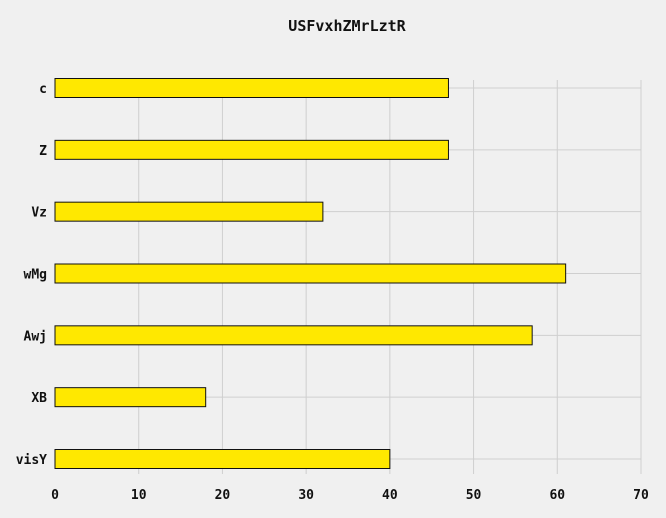 Image resolution: width=666 pixels, height=518 pixels. Describe the element at coordinates (189, 211) in the screenshot. I see `bar-Vz` at that location.